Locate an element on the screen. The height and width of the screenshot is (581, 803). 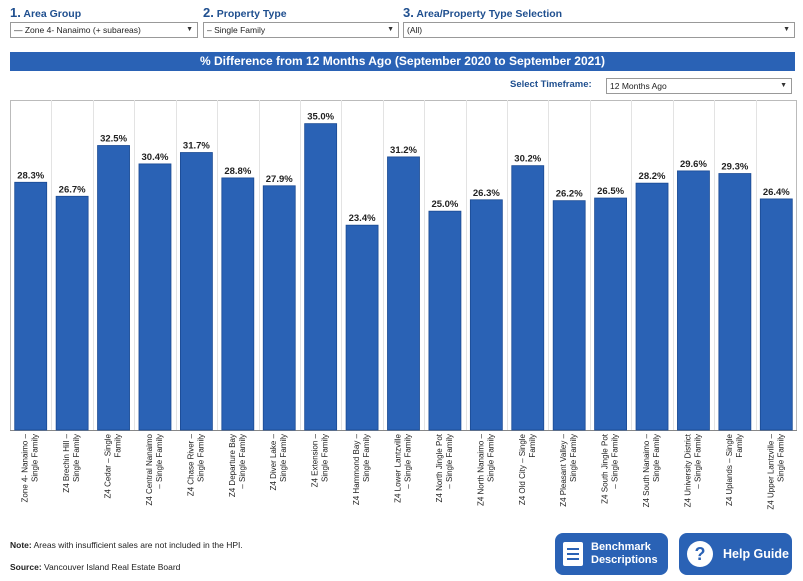
category-label: Z4 Upper Lantzville – Single Family is located at coordinates (775, 471).